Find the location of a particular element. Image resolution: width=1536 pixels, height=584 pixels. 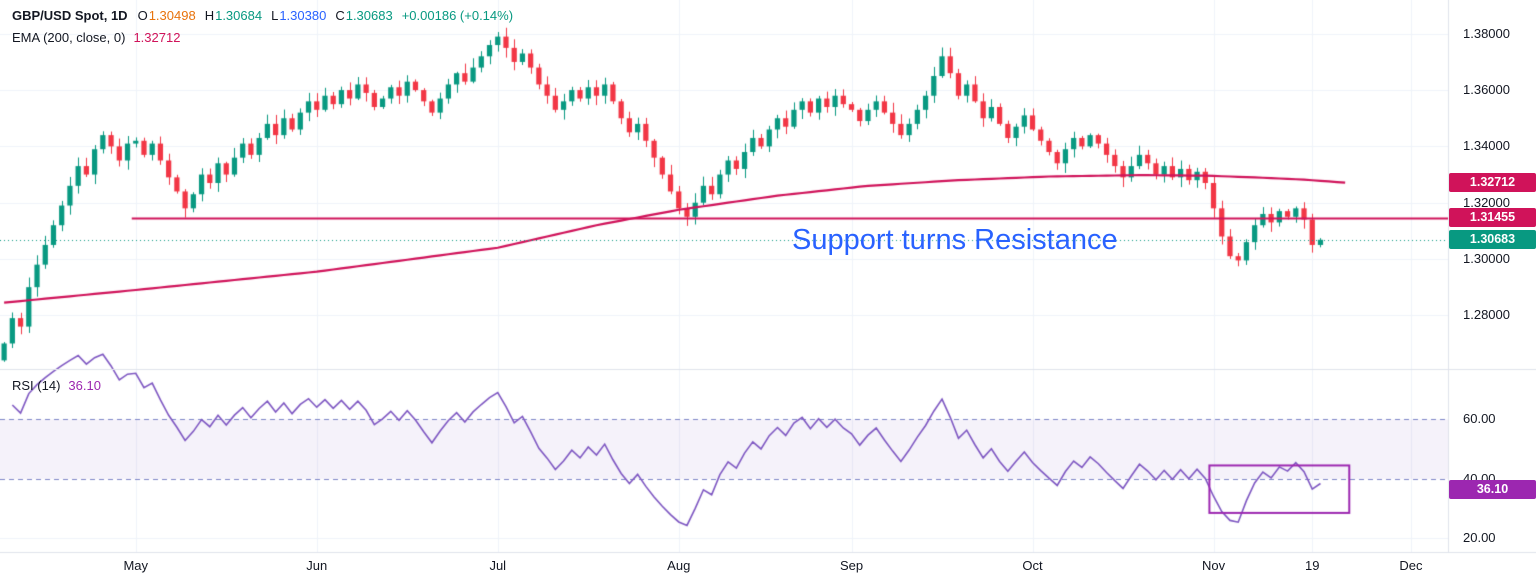

time-axis-label: Aug is located at coordinates (679, 565).